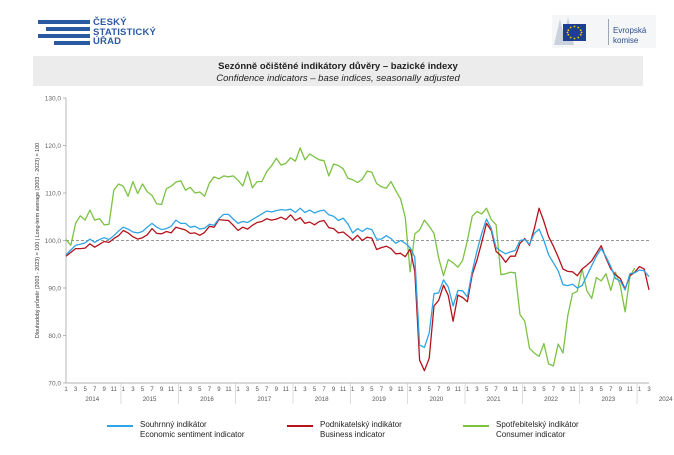 The height and width of the screenshot is (455, 674). What do you see at coordinates (436, 399) in the screenshot?
I see `x-year-label: 2020` at bounding box center [436, 399].